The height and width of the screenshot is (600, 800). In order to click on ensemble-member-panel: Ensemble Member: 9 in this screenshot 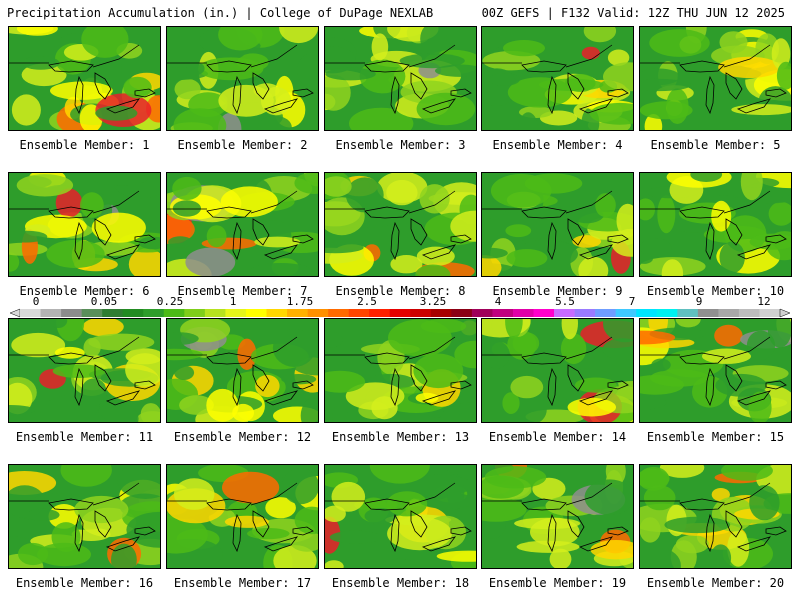, I will do `click(557, 235)`.